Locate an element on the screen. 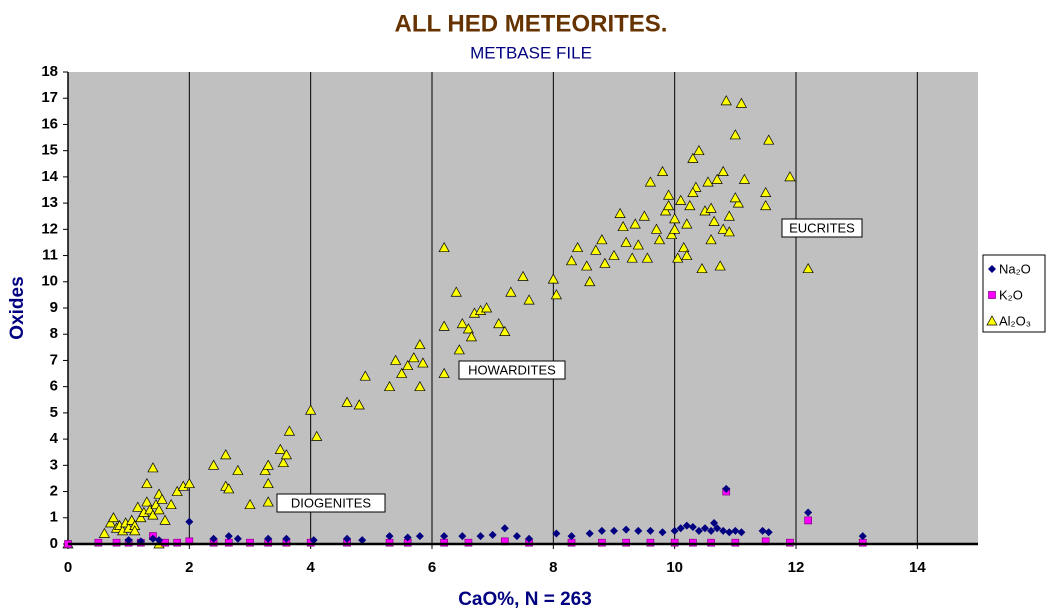 The image size is (1050, 616). annotation-box is located at coordinates (512, 370).